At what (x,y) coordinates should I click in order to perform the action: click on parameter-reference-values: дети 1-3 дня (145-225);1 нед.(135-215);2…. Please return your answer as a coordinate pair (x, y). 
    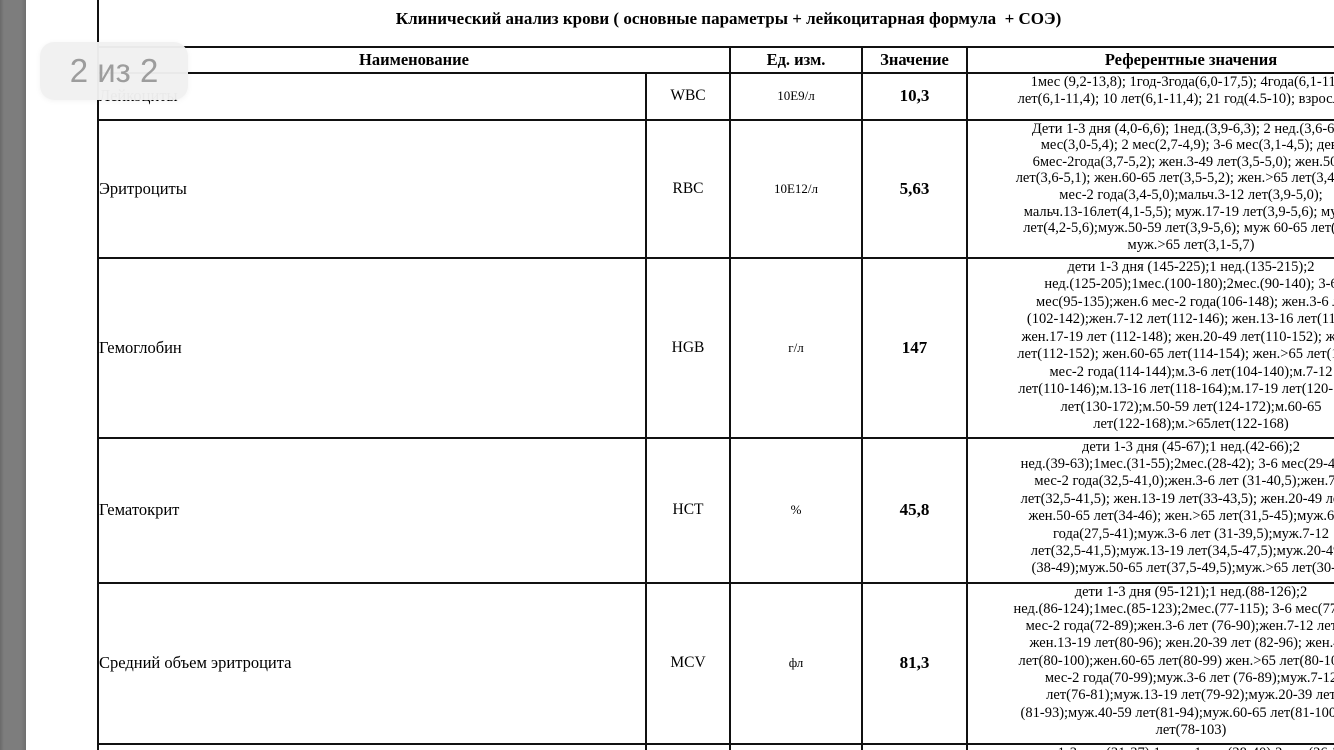
    Looking at the image, I should click on (1150, 347).